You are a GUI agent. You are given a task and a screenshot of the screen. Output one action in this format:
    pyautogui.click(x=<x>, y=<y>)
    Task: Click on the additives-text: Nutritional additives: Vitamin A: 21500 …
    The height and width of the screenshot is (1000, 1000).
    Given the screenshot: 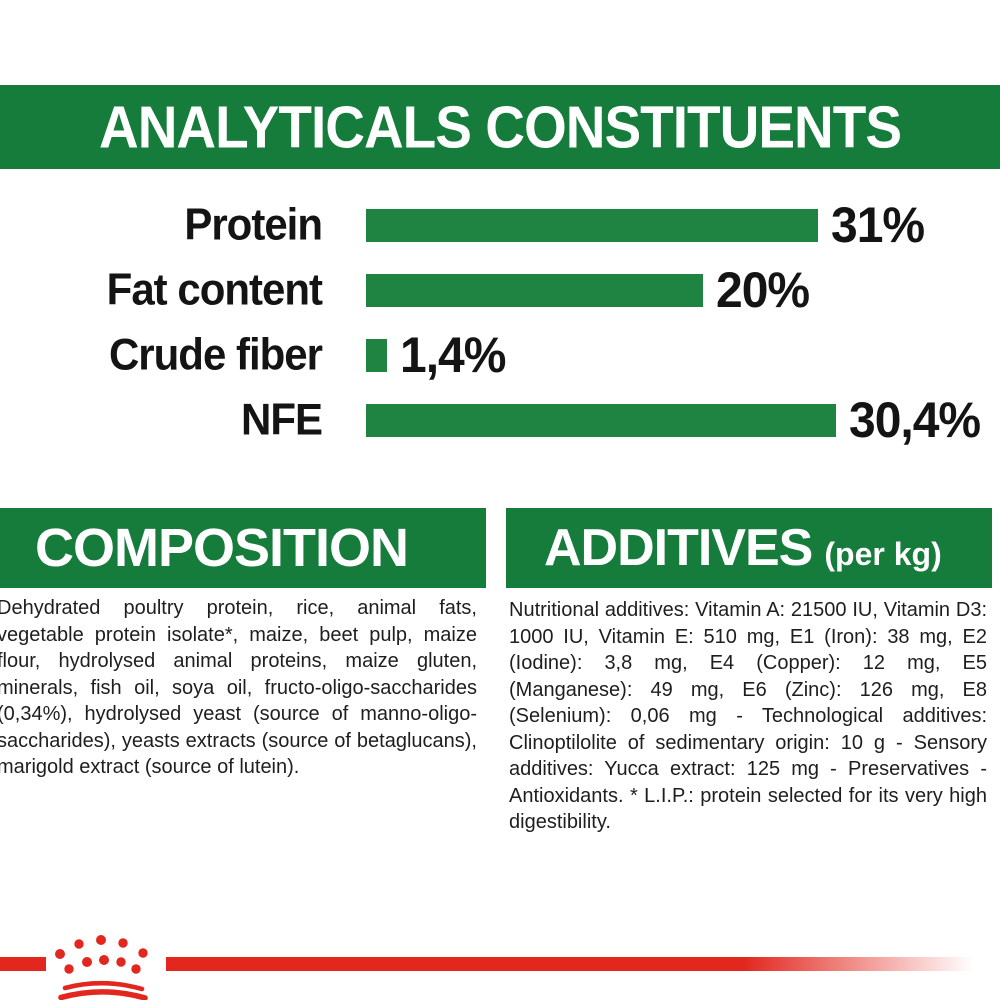 What is the action you would take?
    pyautogui.click(x=748, y=716)
    